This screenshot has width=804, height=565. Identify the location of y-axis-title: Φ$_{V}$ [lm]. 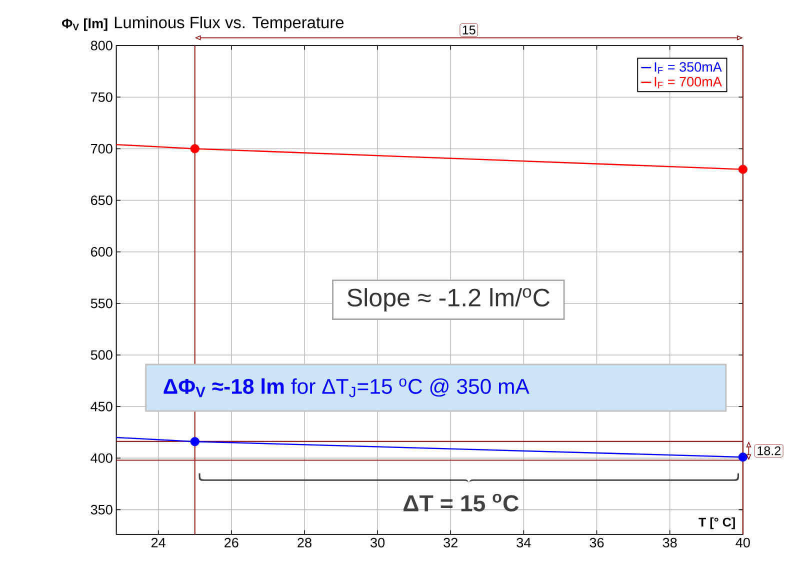
(85, 25).